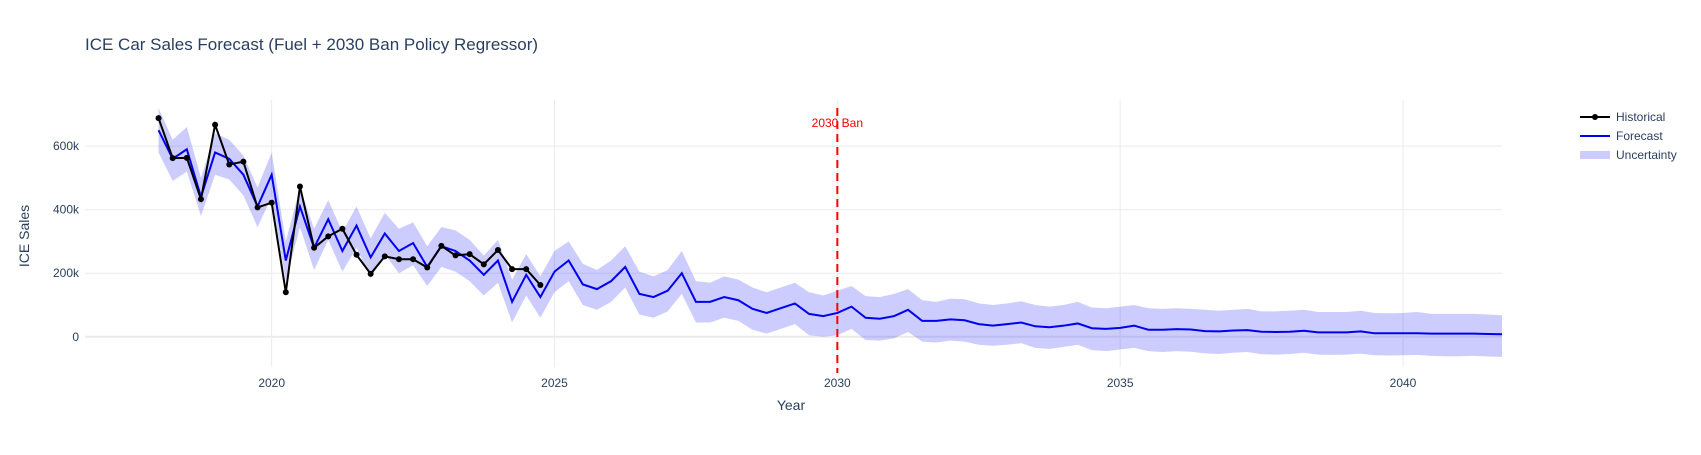 This screenshot has height=455, width=1701. I want to click on x-tick-label: 2025, so click(554, 383).